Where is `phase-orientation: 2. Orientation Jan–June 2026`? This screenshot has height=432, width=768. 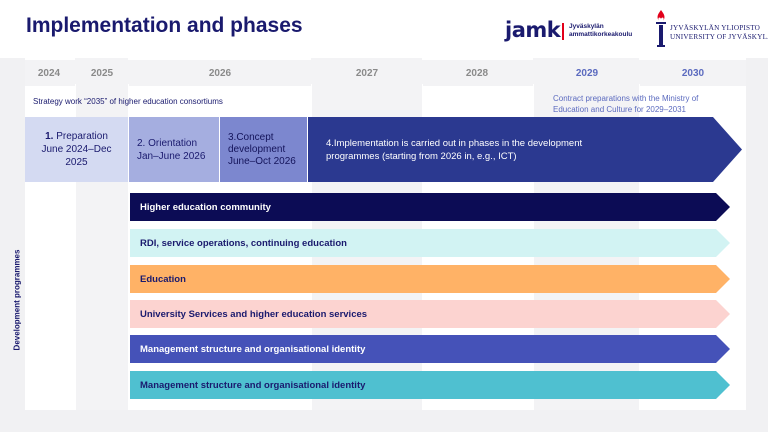 phase-orientation: 2. Orientation Jan–June 2026 is located at coordinates (174, 149).